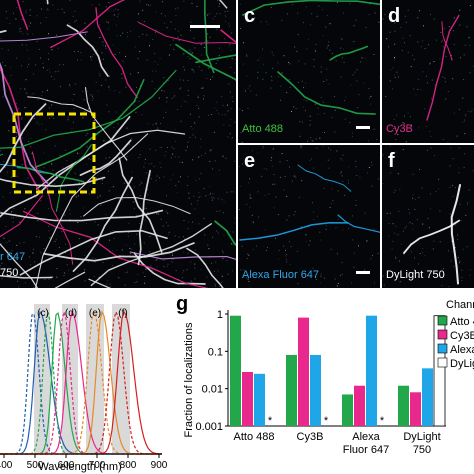 The width and height of the screenshot is (474, 474). Describe the element at coordinates (9, 273) in the screenshot. I see `overview-dye-label-2: 750` at that location.